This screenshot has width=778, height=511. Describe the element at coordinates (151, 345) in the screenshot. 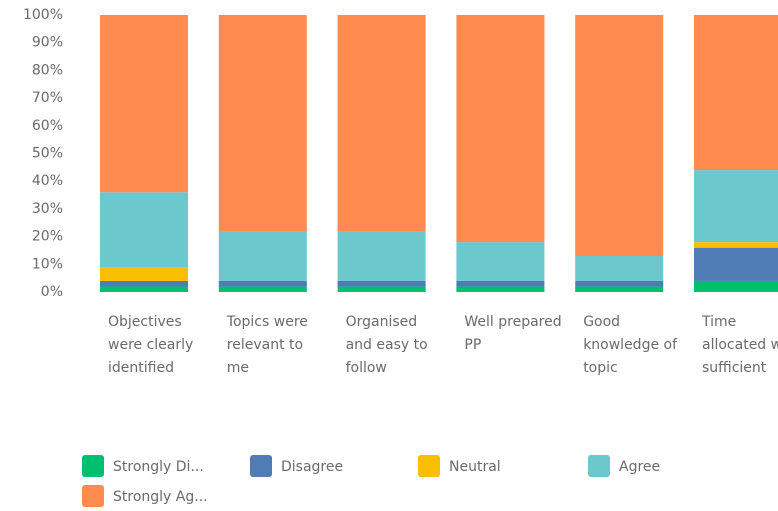

I see `x-tick-label: Objectives were clearly identified` at that location.